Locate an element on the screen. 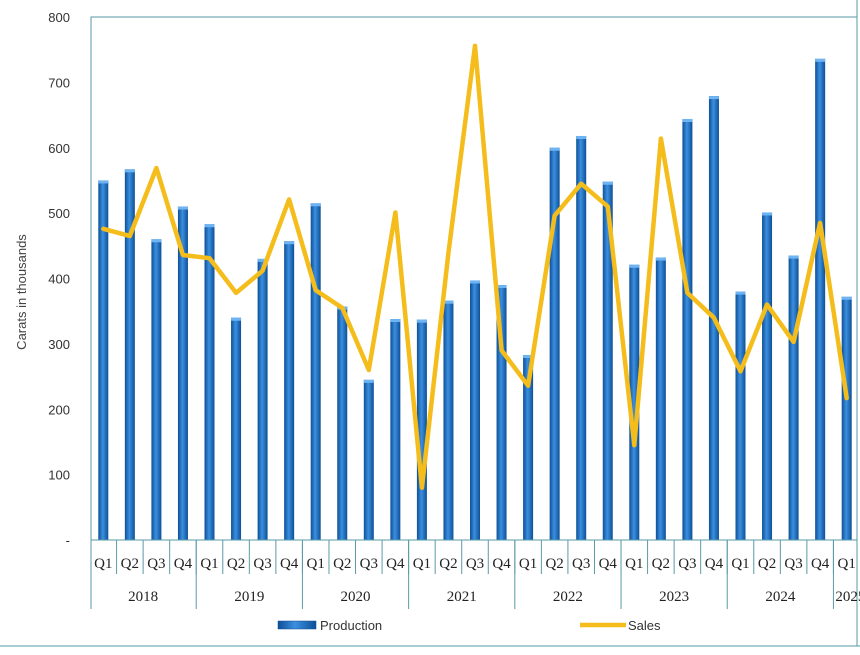  legend-production-swatch is located at coordinates (297, 625).